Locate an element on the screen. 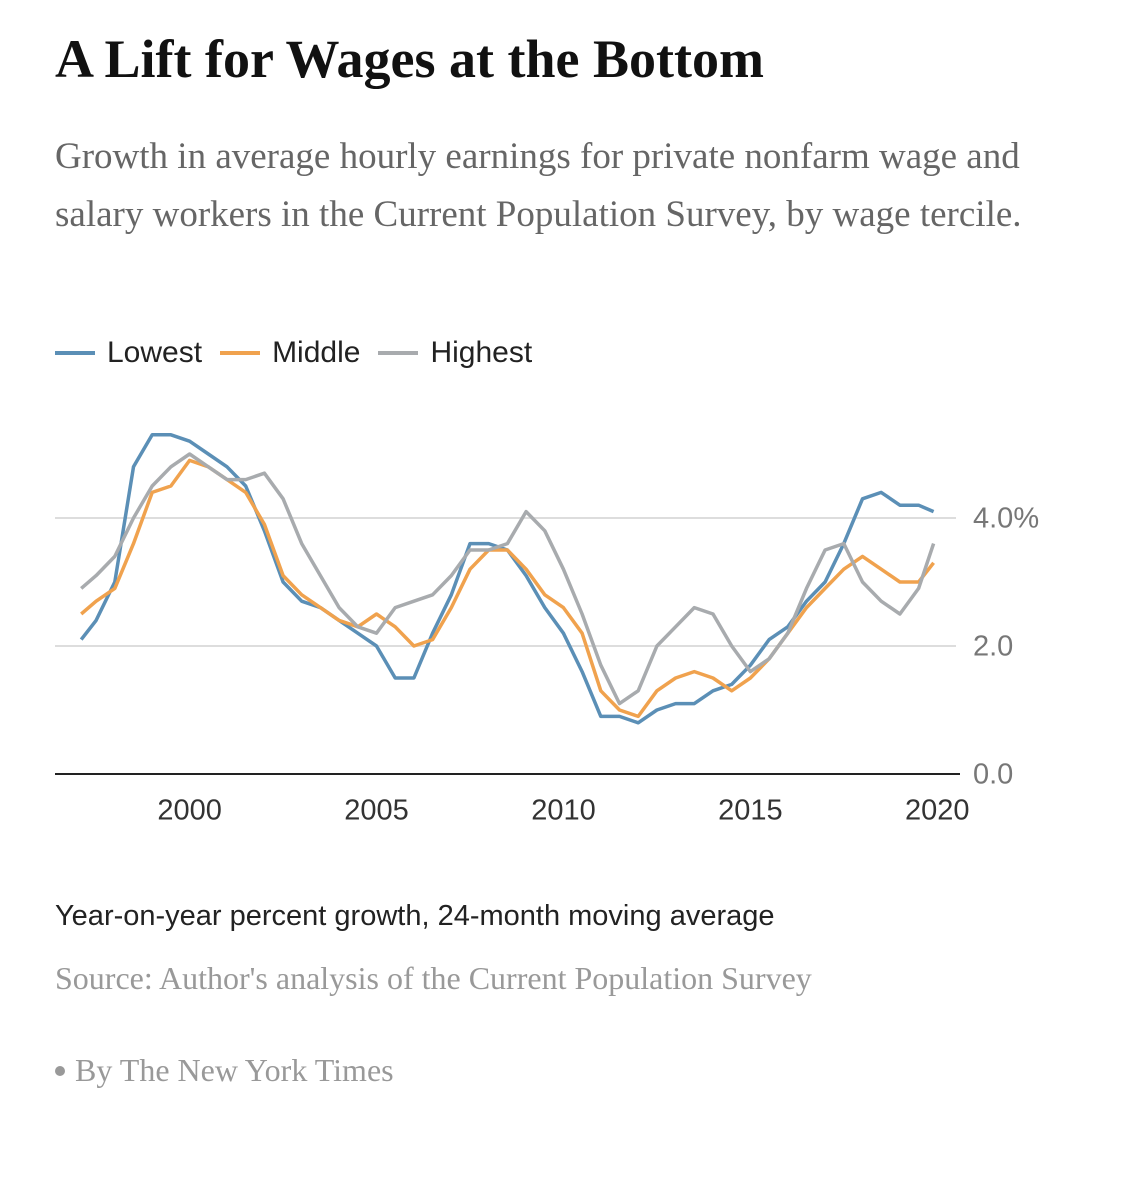 The width and height of the screenshot is (1126, 1200). x-tick-label: 2020 is located at coordinates (937, 811).